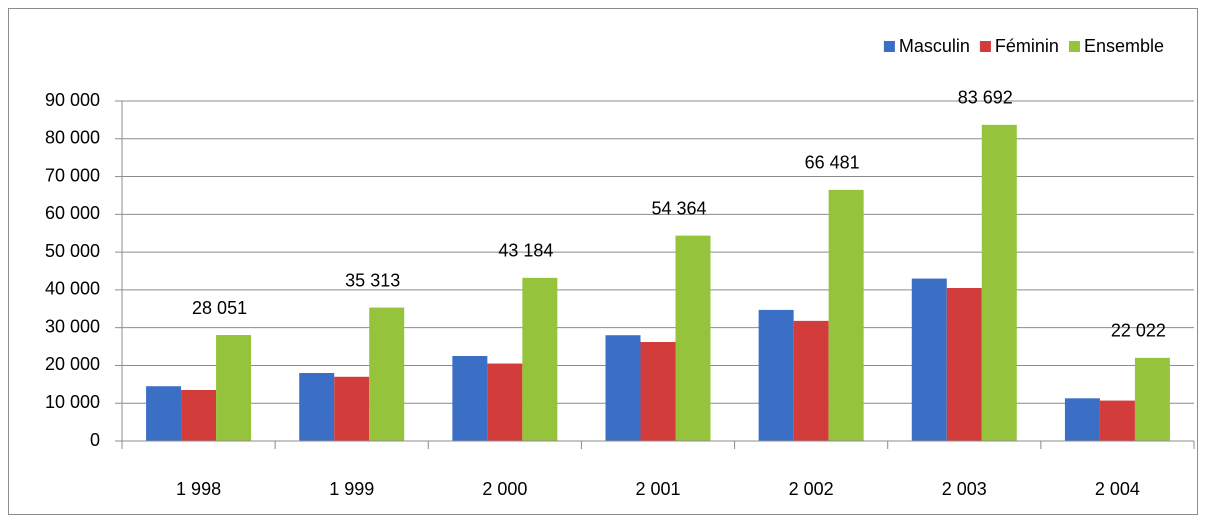 The image size is (1206, 520). I want to click on y-tick-label: 30 000, so click(72, 326).